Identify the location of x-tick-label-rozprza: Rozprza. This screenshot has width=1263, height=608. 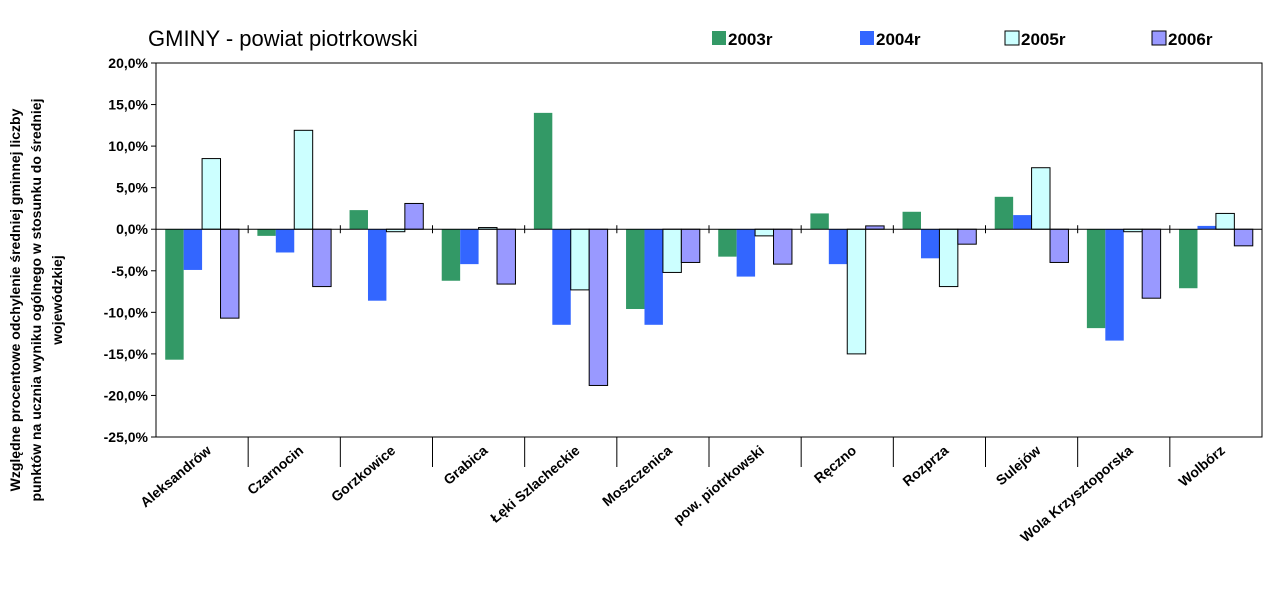
(925, 465).